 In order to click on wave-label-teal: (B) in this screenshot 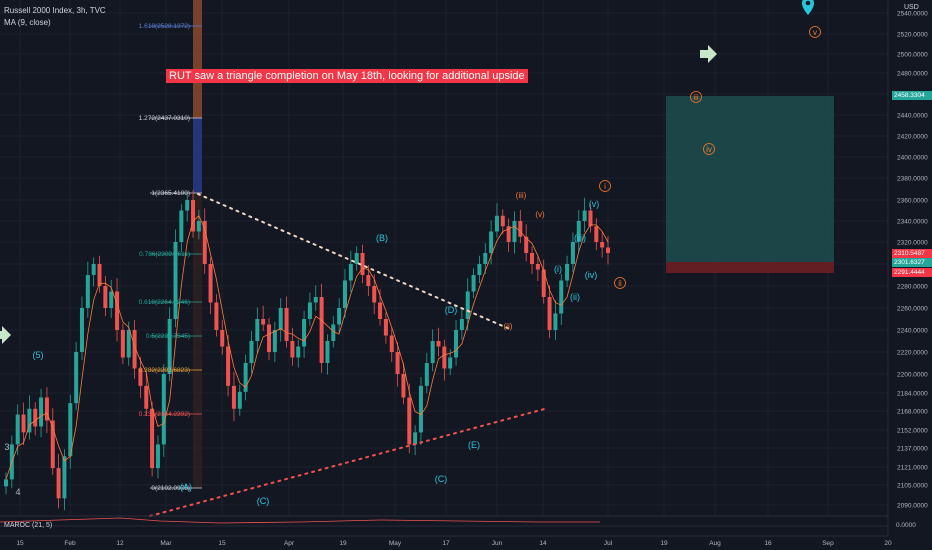, I will do `click(382, 238)`.